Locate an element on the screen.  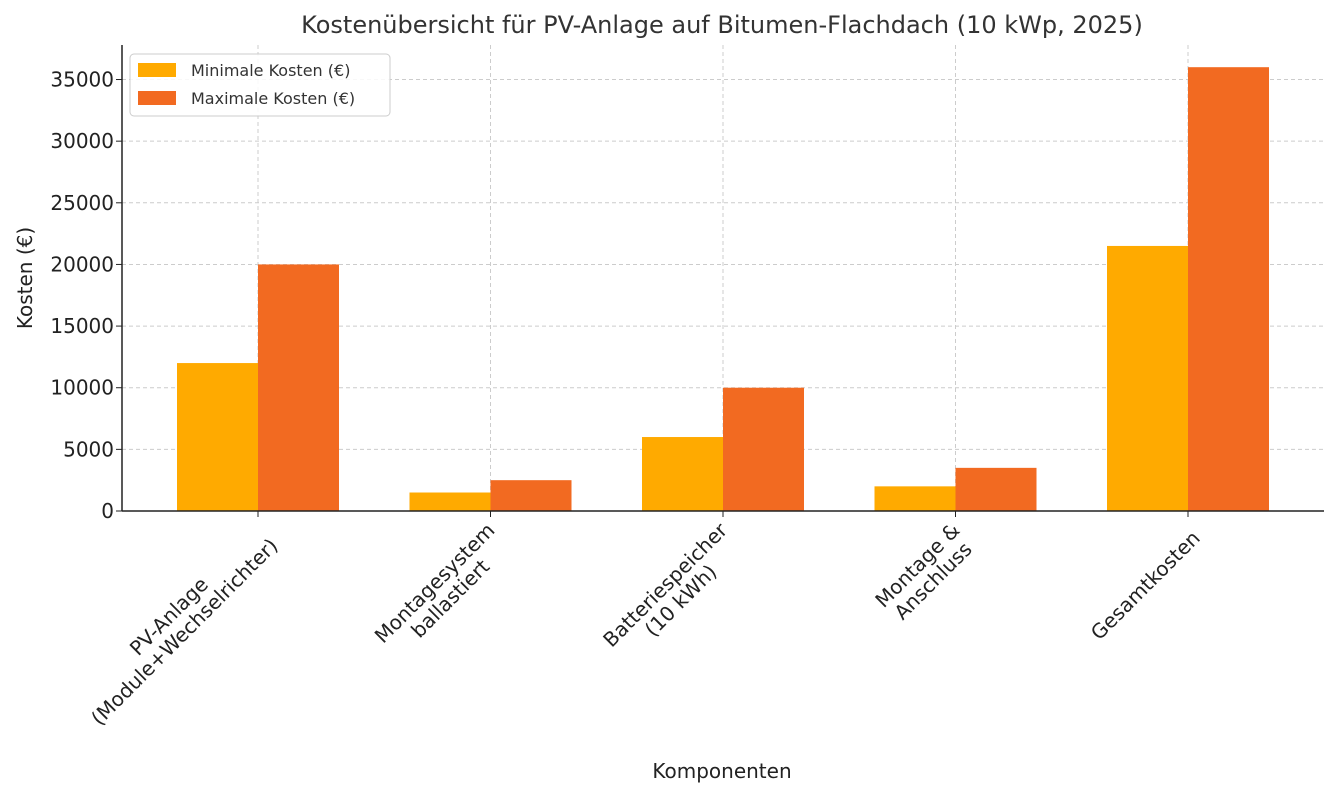
y-axis-label: Kosten (€) is located at coordinates (25, 278).